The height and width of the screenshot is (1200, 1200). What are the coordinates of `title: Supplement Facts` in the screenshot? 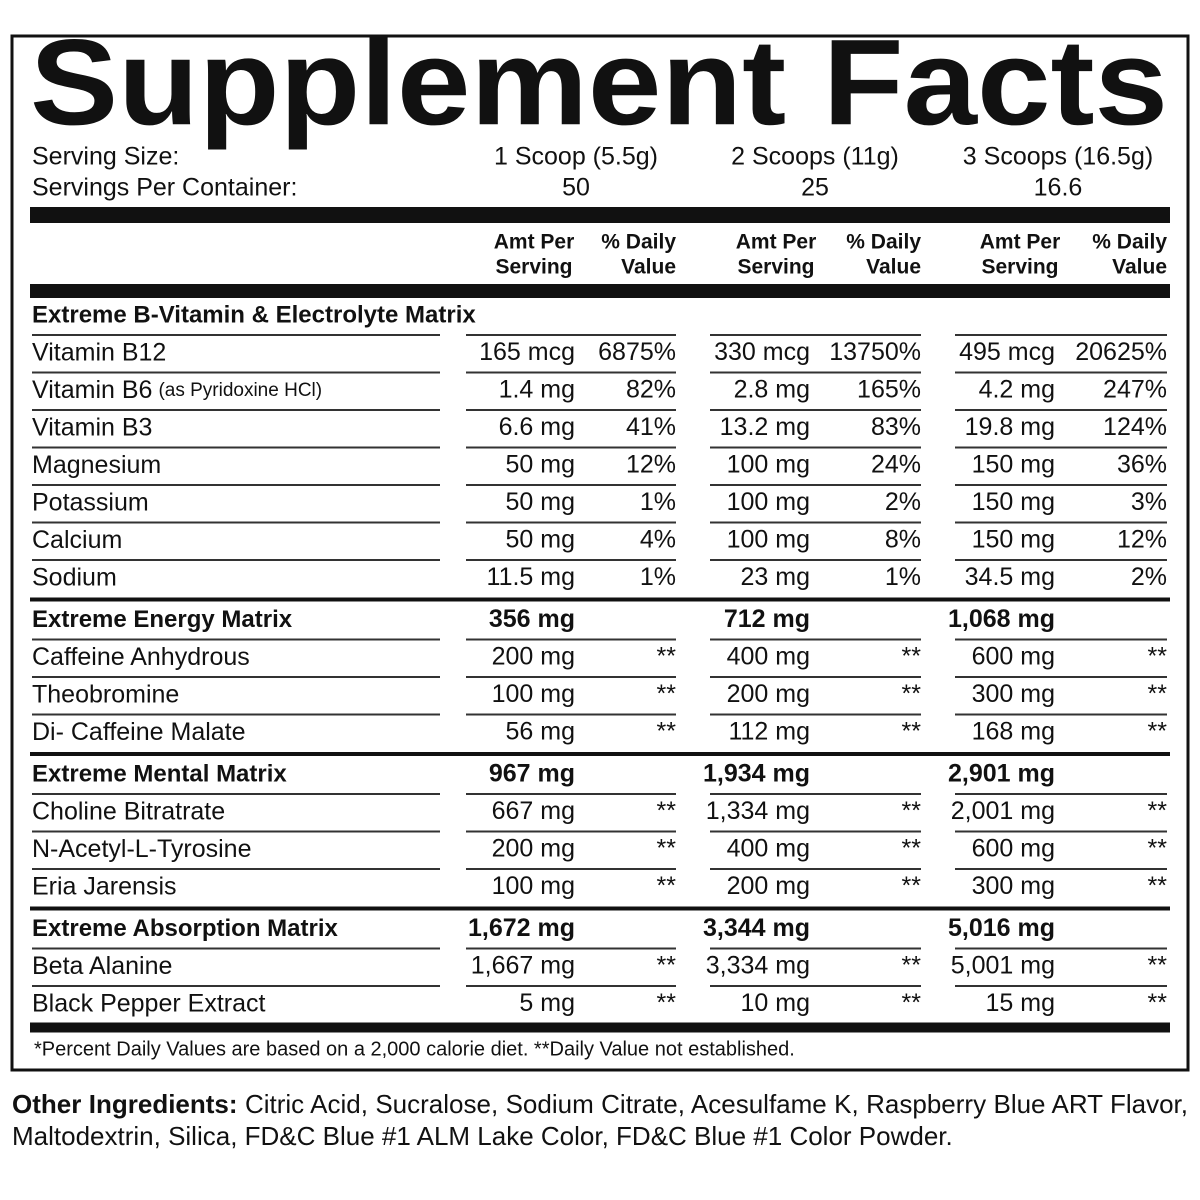 It's located at (599, 82).